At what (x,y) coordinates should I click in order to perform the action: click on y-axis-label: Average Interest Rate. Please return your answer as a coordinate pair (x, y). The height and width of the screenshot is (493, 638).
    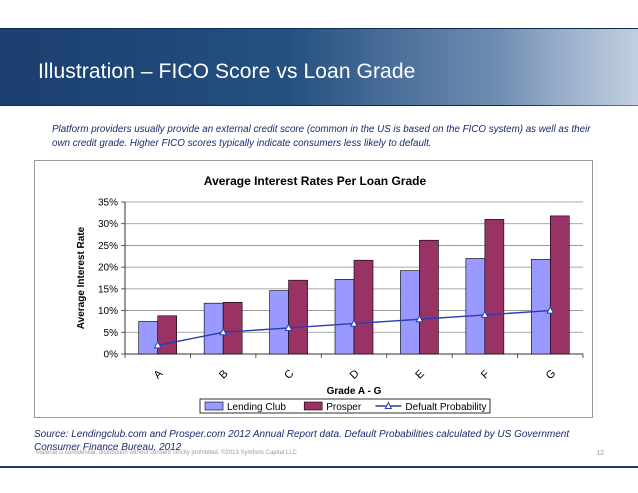
    Looking at the image, I should click on (81, 277).